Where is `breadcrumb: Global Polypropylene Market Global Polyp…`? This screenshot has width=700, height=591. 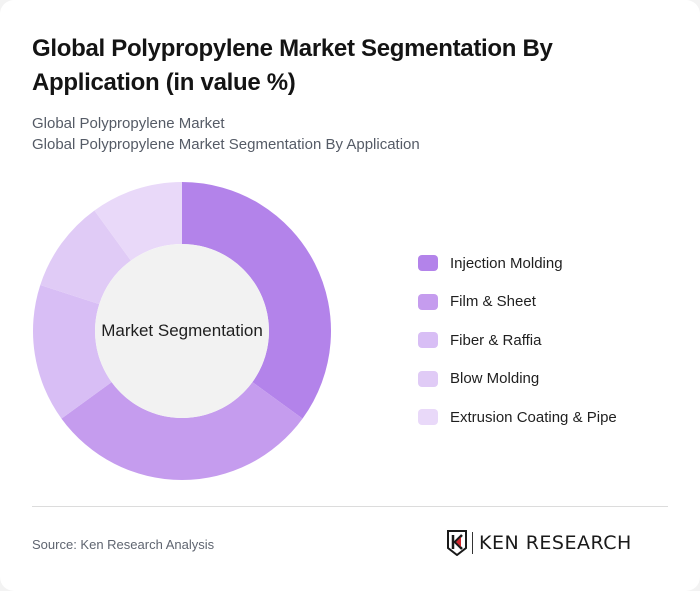 breadcrumb: Global Polypropylene Market Global Polyp… is located at coordinates (226, 134).